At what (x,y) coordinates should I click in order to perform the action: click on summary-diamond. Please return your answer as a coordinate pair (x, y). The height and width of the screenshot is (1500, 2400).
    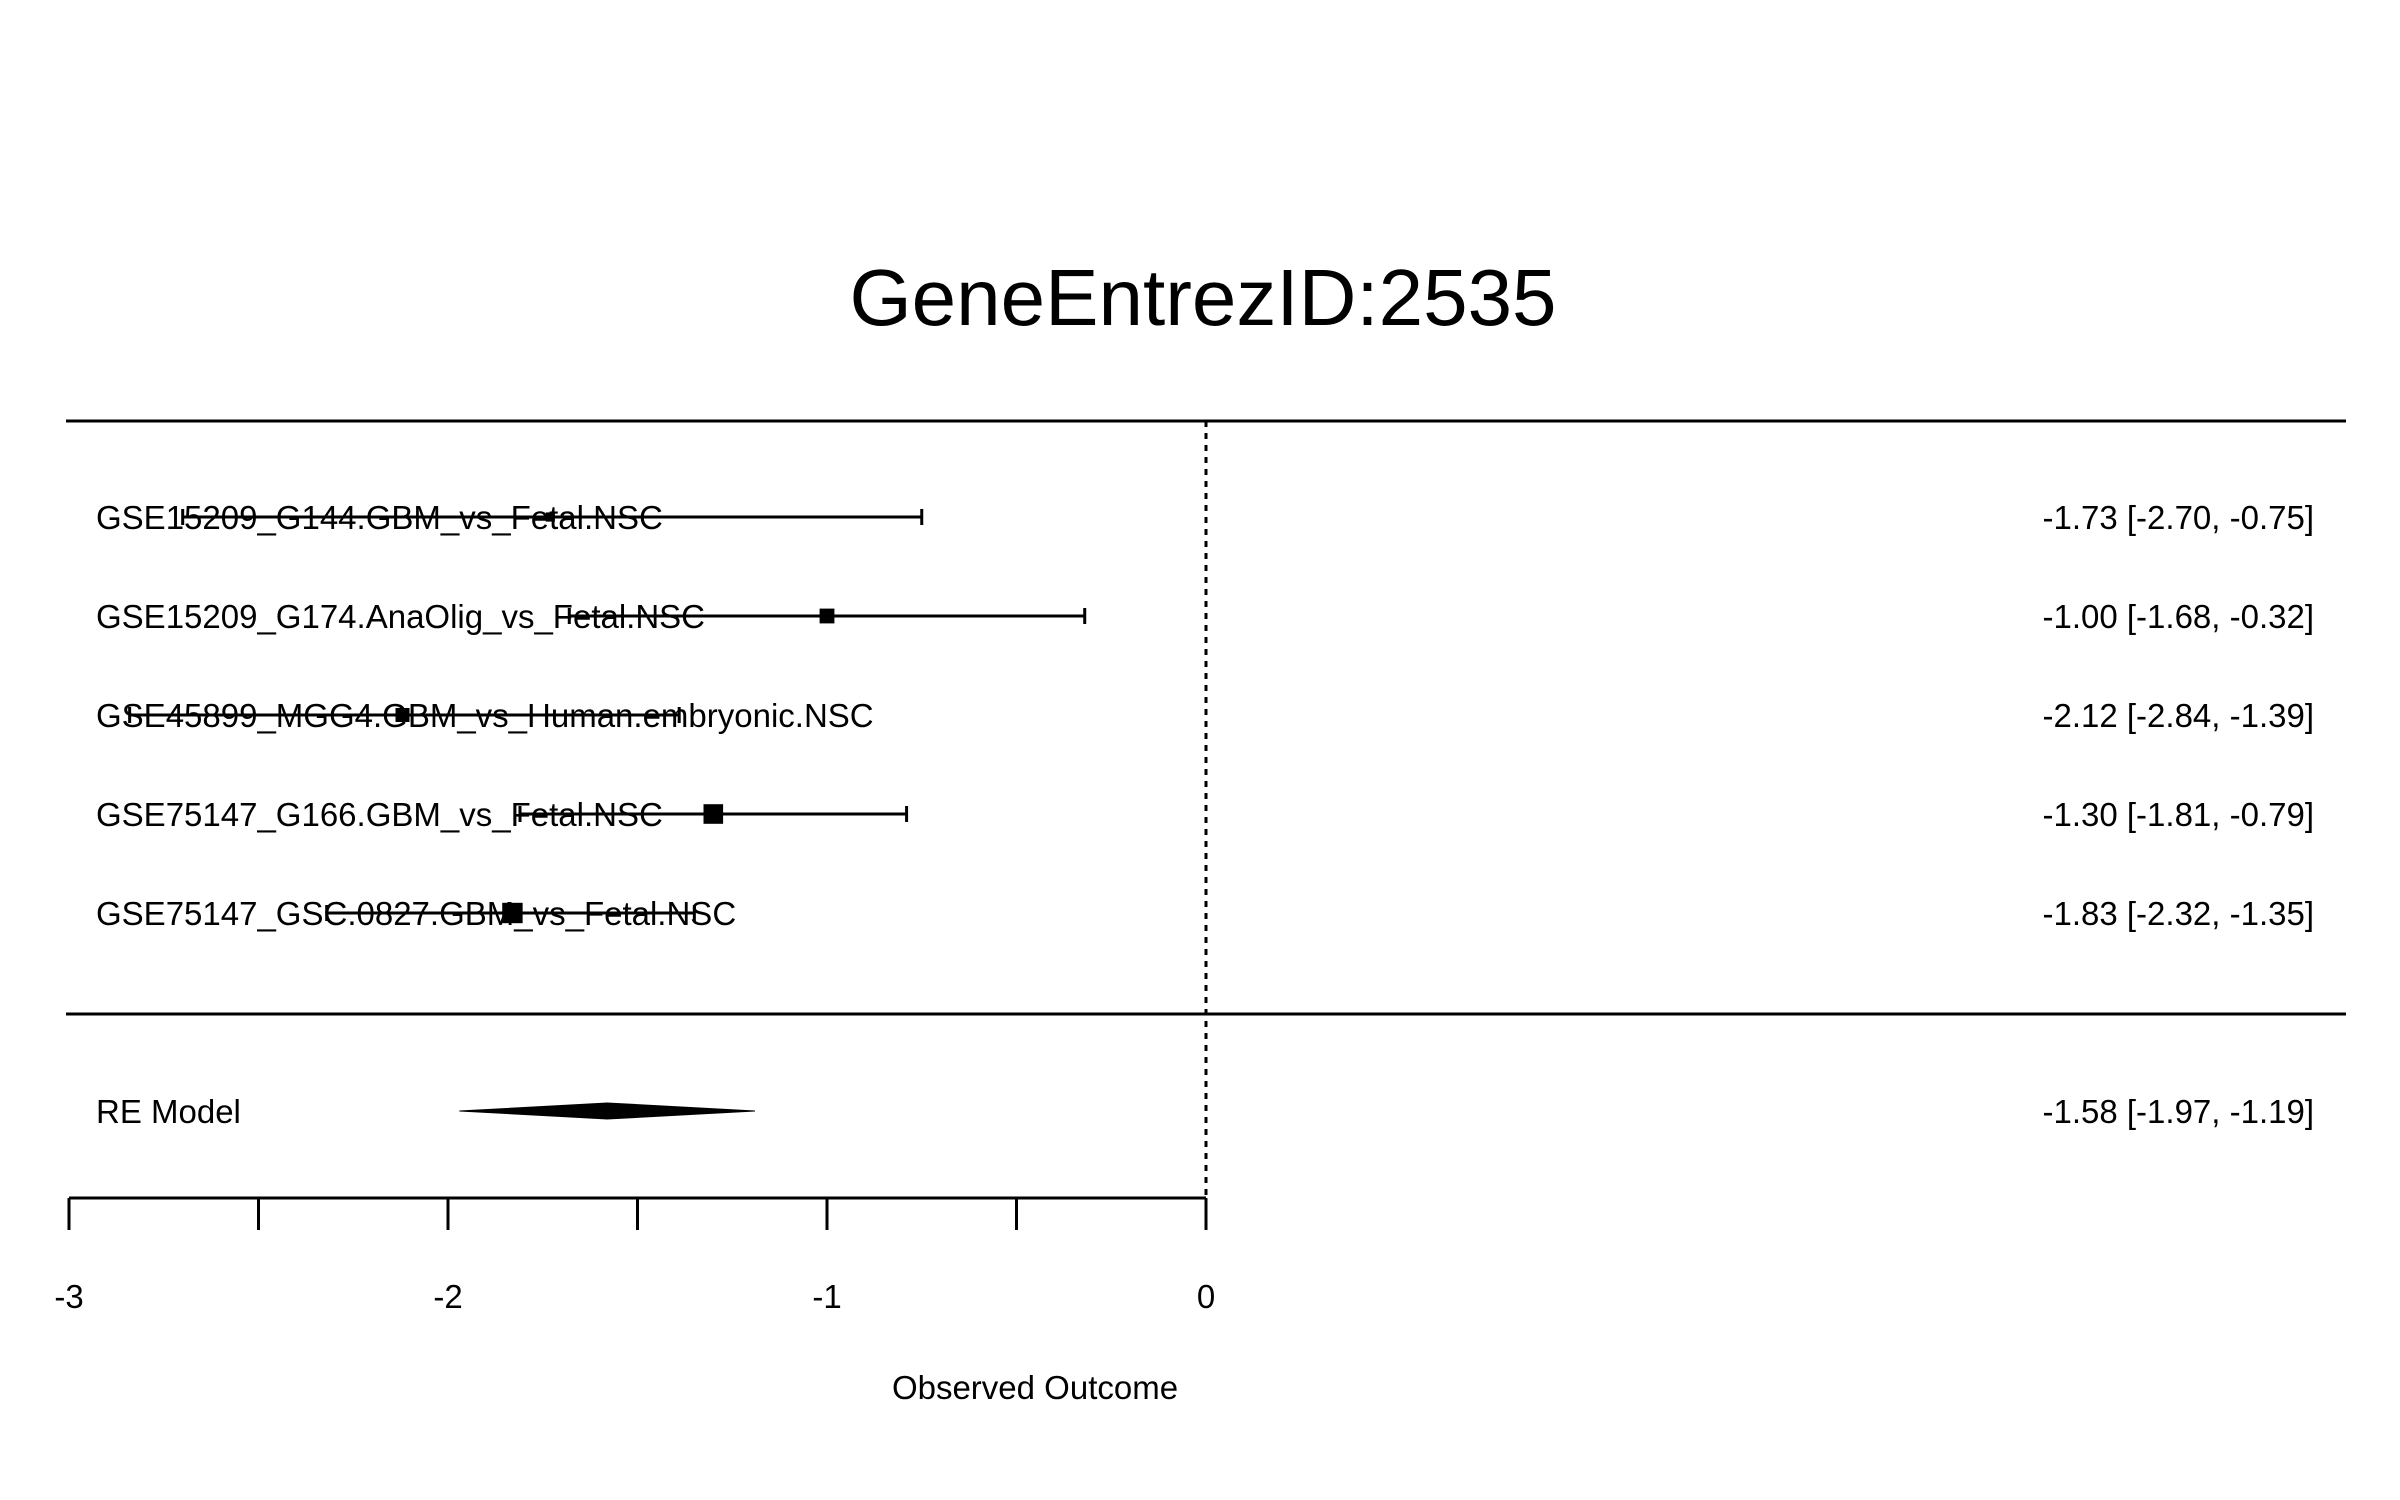
    Looking at the image, I should click on (607, 1111).